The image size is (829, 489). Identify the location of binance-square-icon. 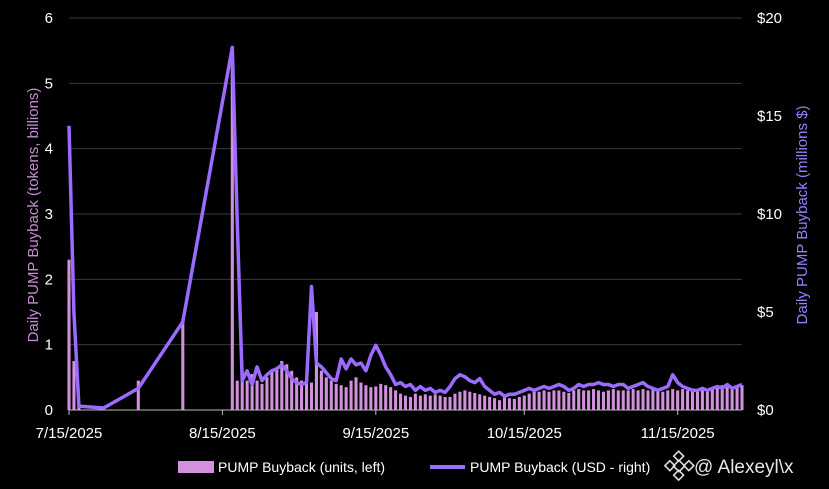
(679, 466).